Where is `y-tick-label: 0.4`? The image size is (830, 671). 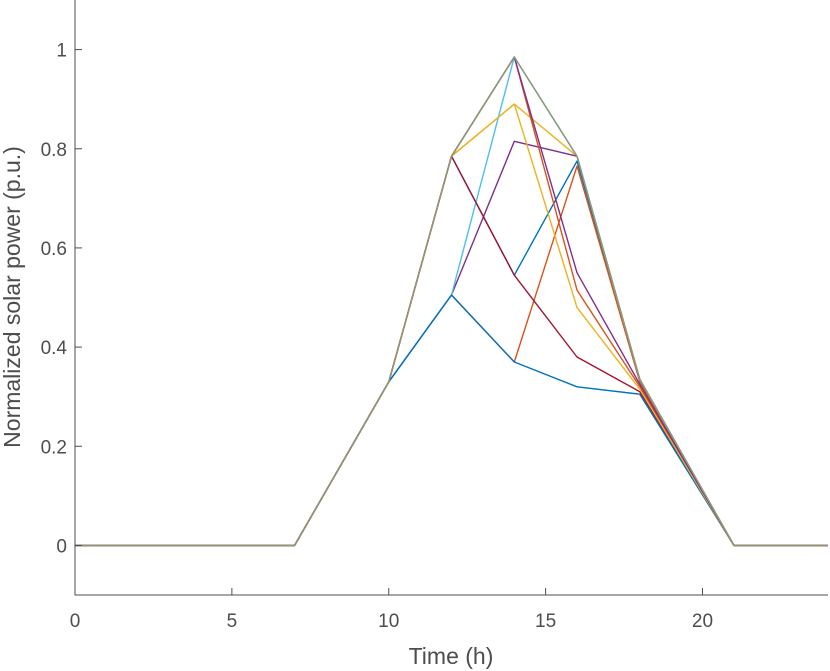 y-tick-label: 0.4 is located at coordinates (54, 348).